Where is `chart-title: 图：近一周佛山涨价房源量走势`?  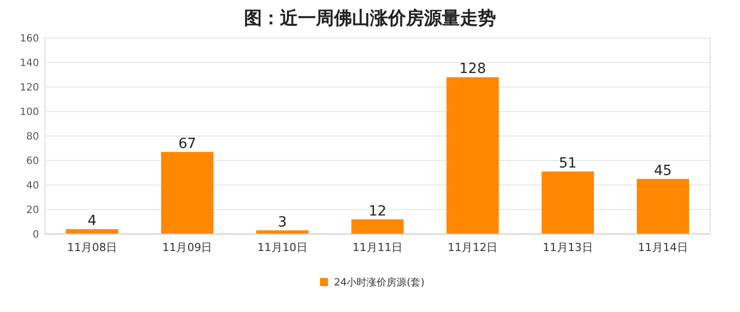
chart-title: 图：近一周佛山涨价房源量走势 is located at coordinates (370, 18).